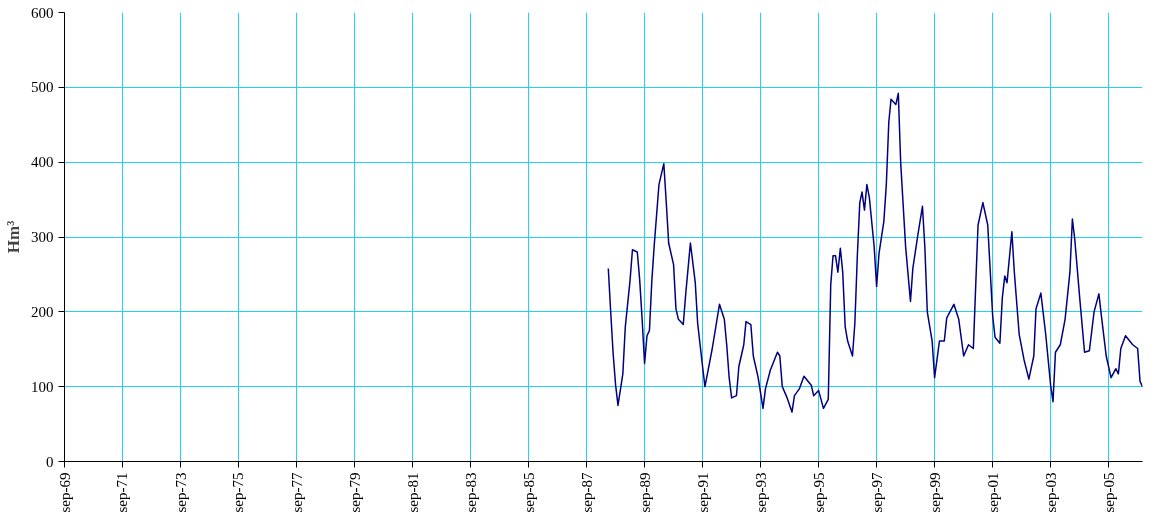  I want to click on x-tick-label: sep-73, so click(180, 492).